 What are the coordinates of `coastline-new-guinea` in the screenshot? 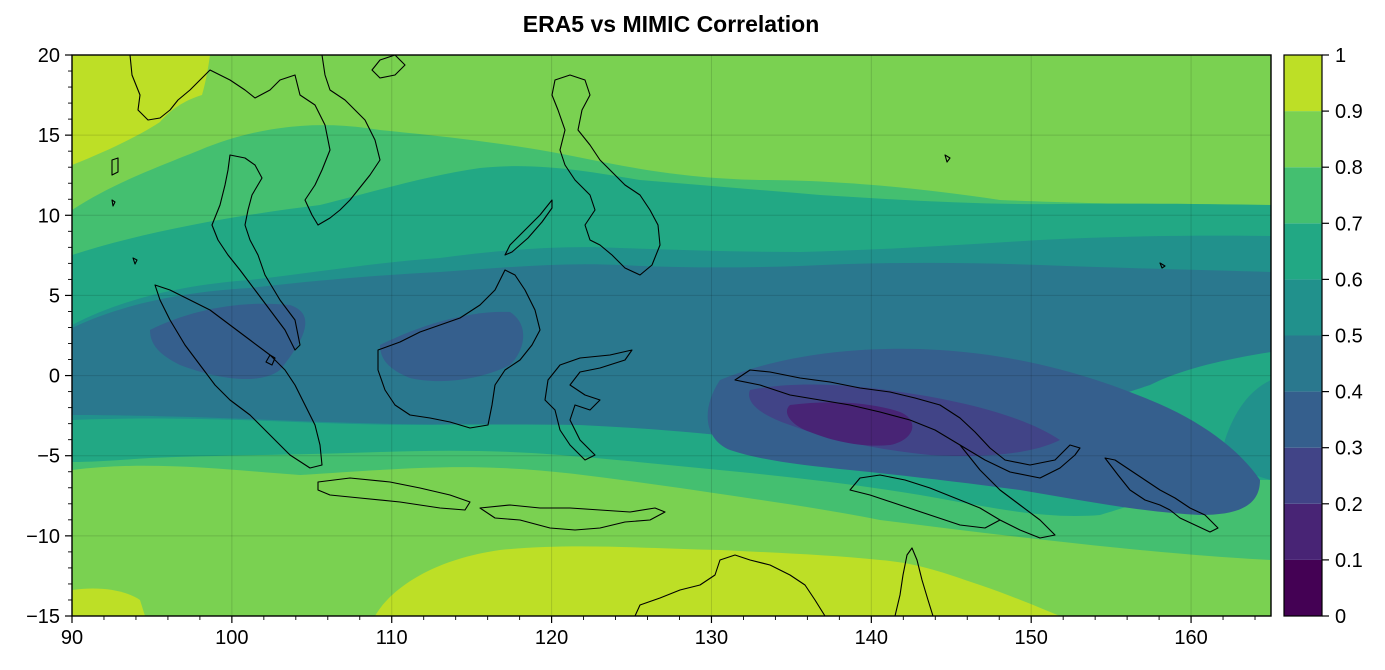 It's located at (907, 449).